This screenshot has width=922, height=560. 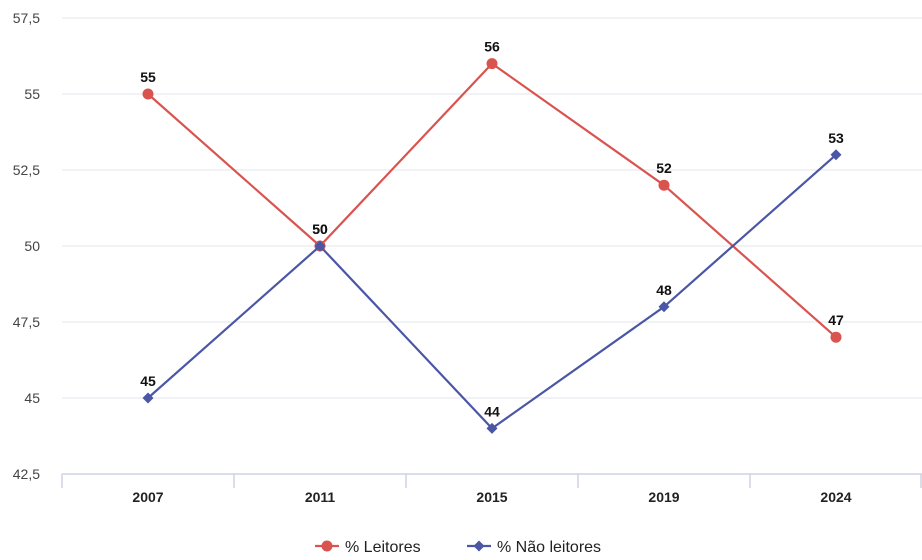 I want to click on y-tick-label: 50, so click(x=32, y=246).